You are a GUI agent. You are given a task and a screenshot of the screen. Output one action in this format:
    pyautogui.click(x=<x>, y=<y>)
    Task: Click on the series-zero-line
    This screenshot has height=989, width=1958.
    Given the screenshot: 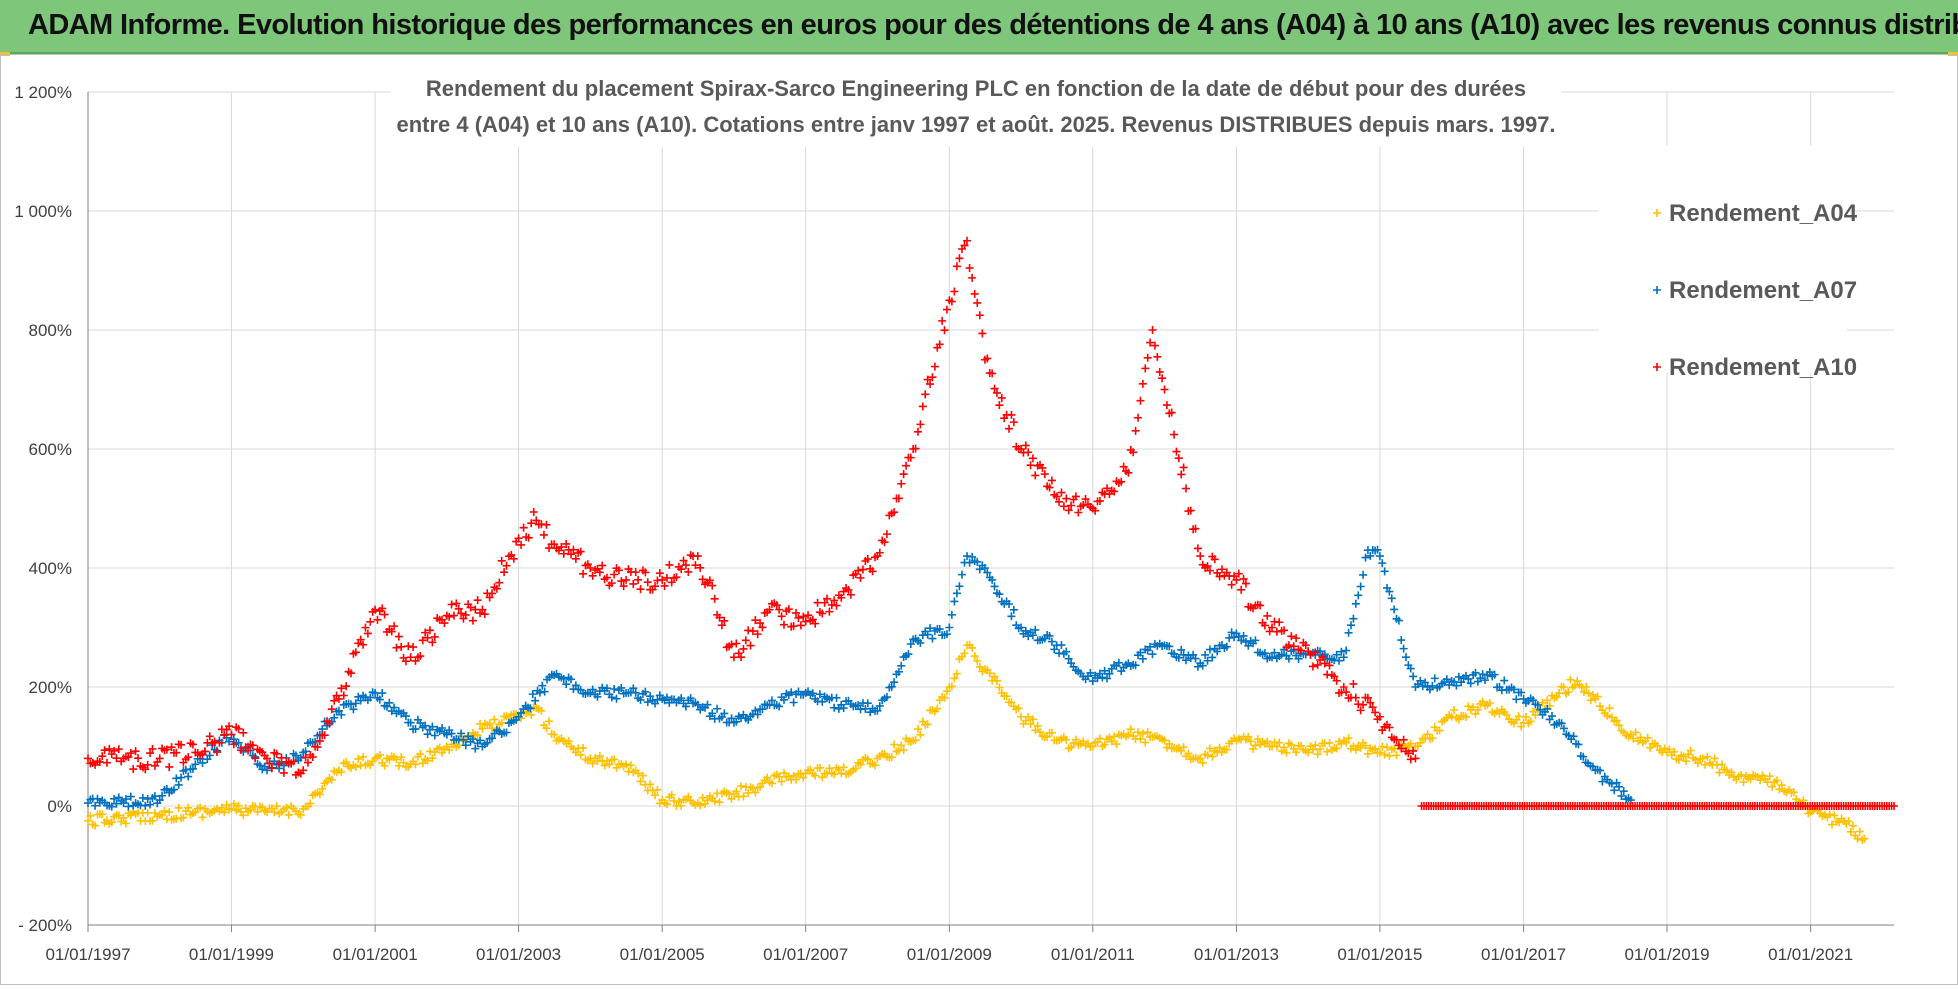 What is the action you would take?
    pyautogui.click(x=1657, y=806)
    